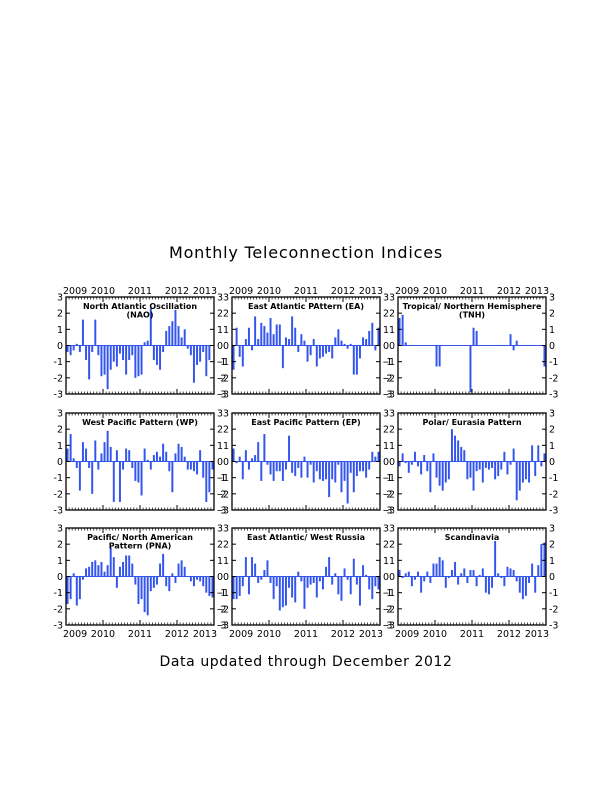 The image size is (612, 792). I want to click on footer-note: Data updated through December 2012, so click(306, 662).